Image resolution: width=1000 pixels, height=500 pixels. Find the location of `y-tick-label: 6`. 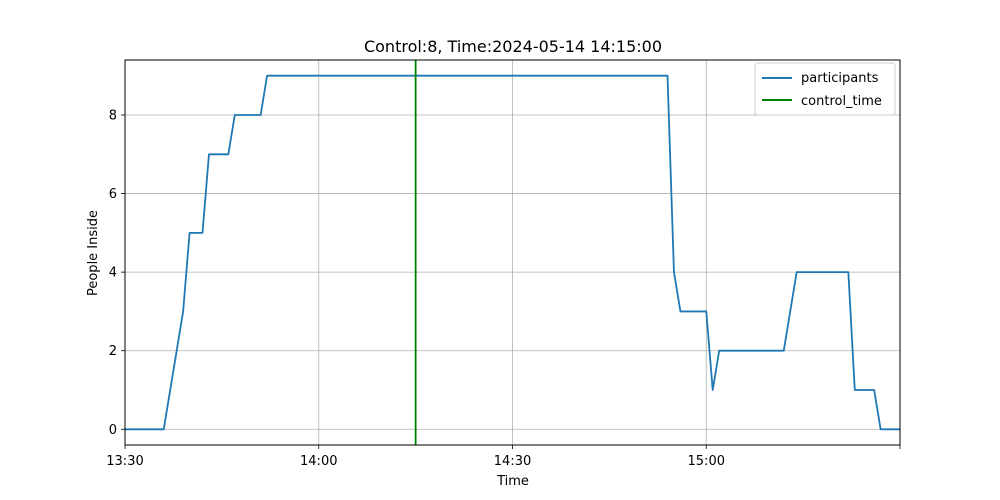

y-tick-label: 6 is located at coordinates (113, 194).